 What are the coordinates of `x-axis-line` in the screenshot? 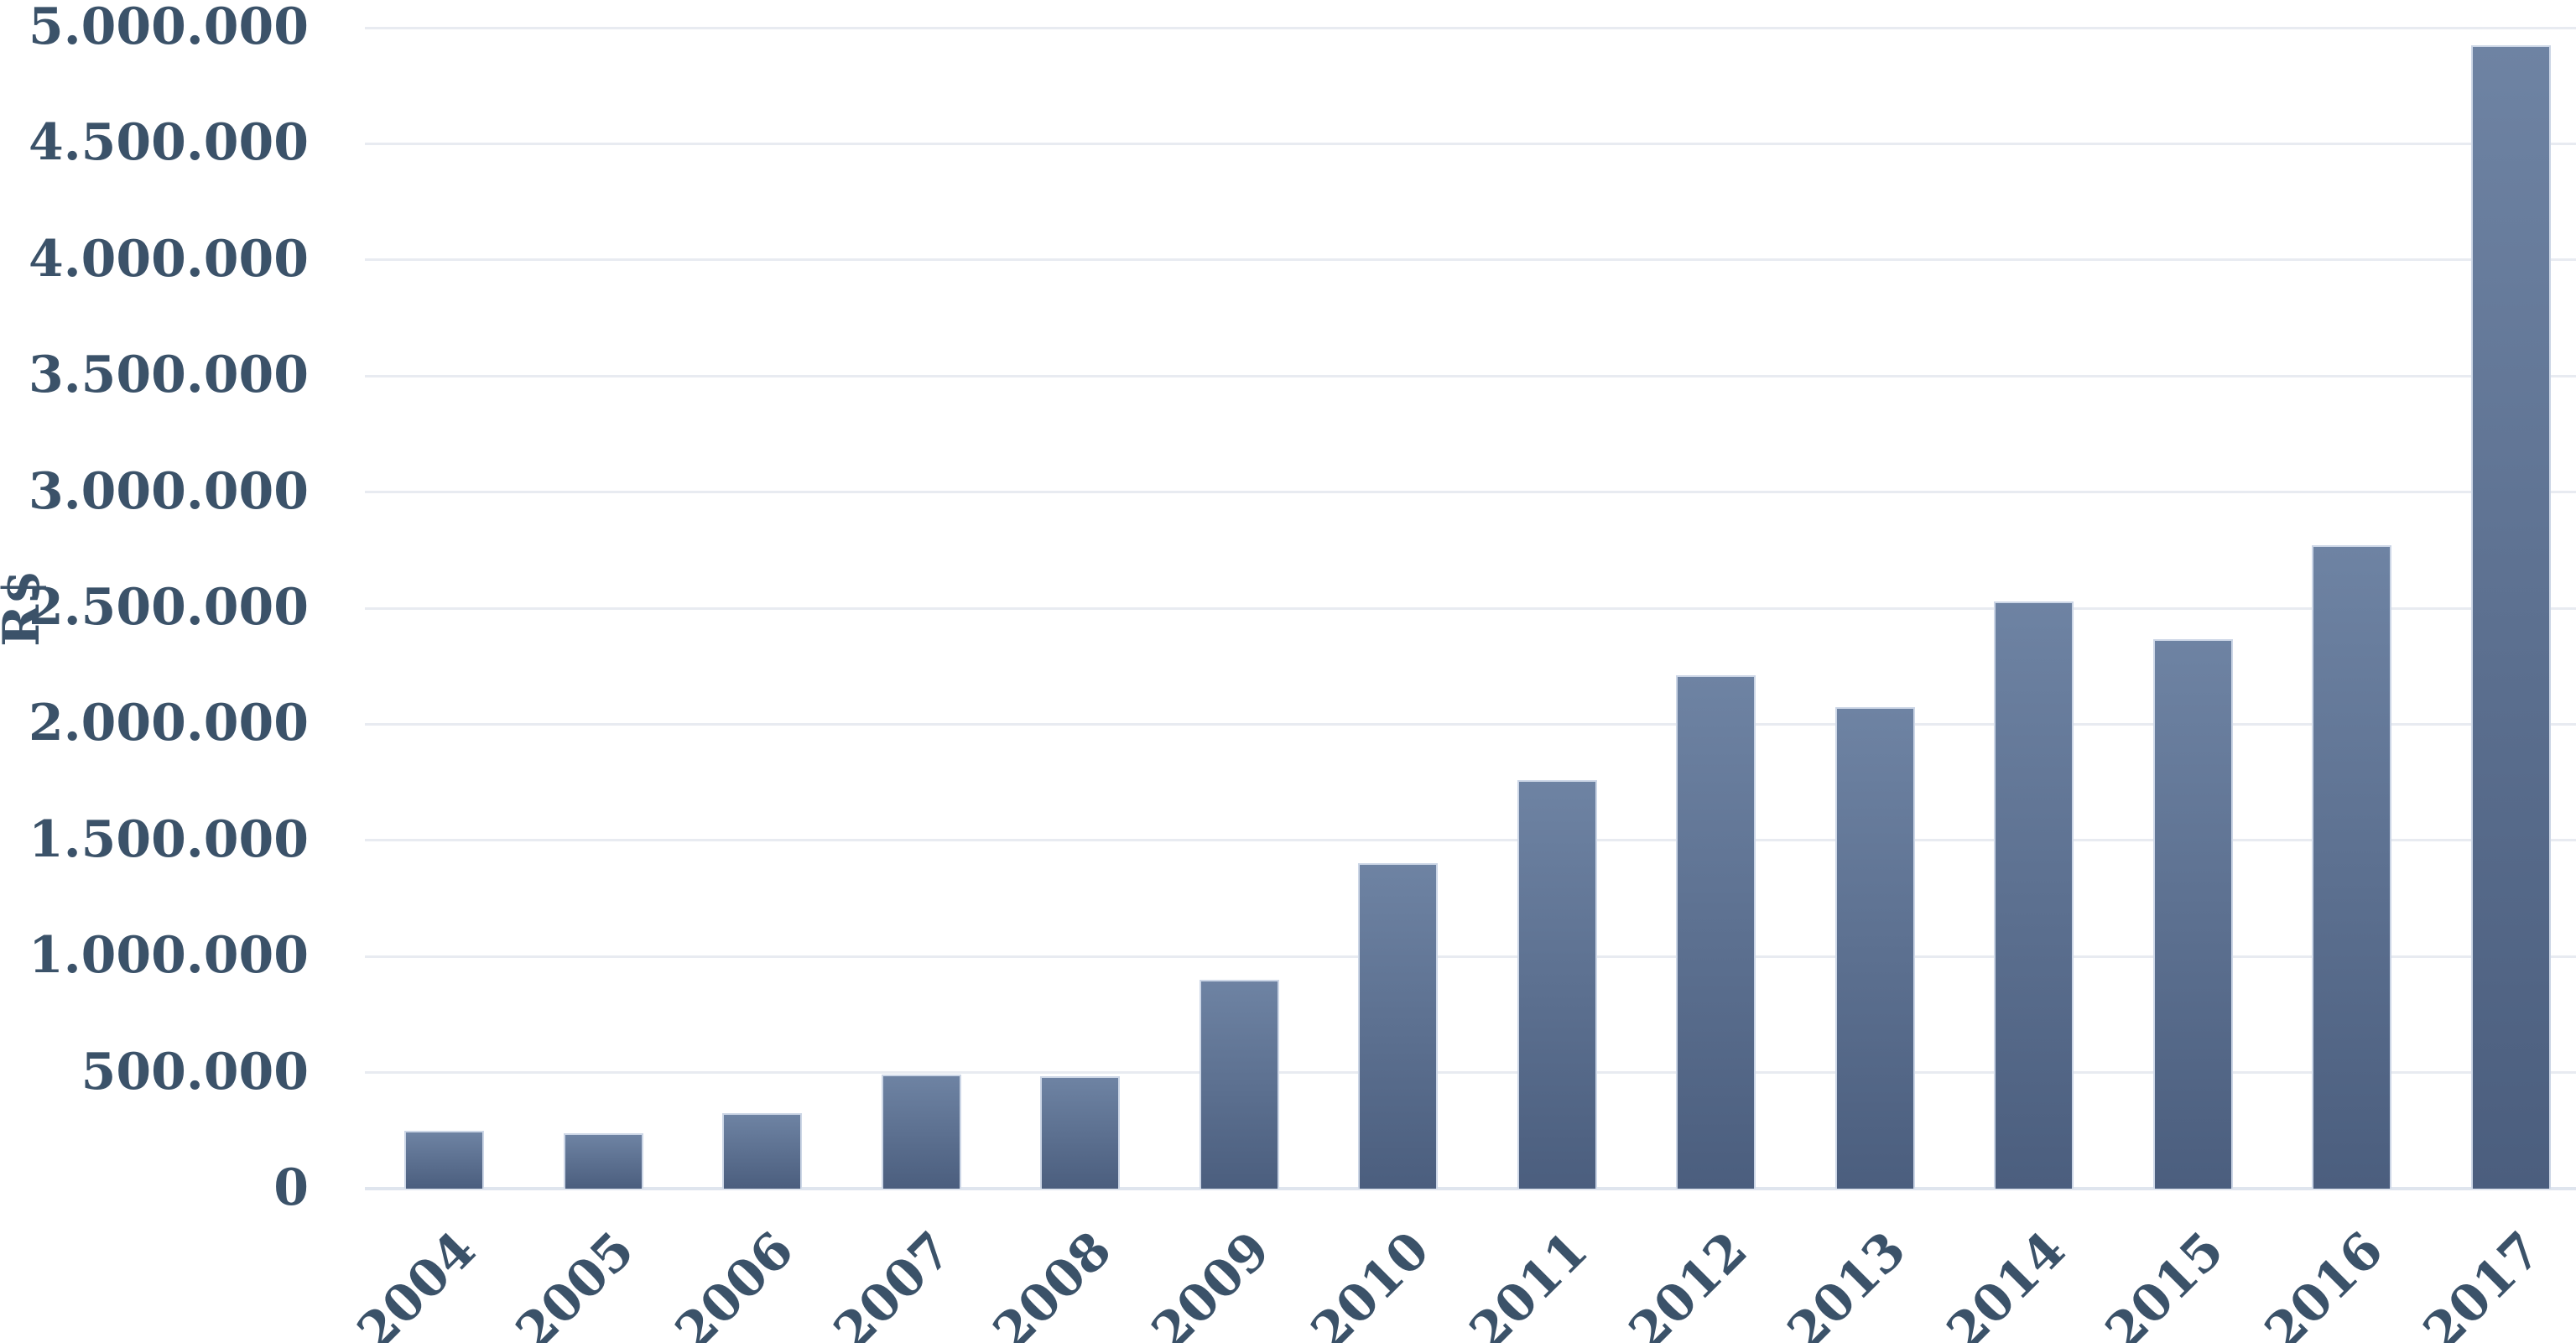 It's located at (1470, 1188).